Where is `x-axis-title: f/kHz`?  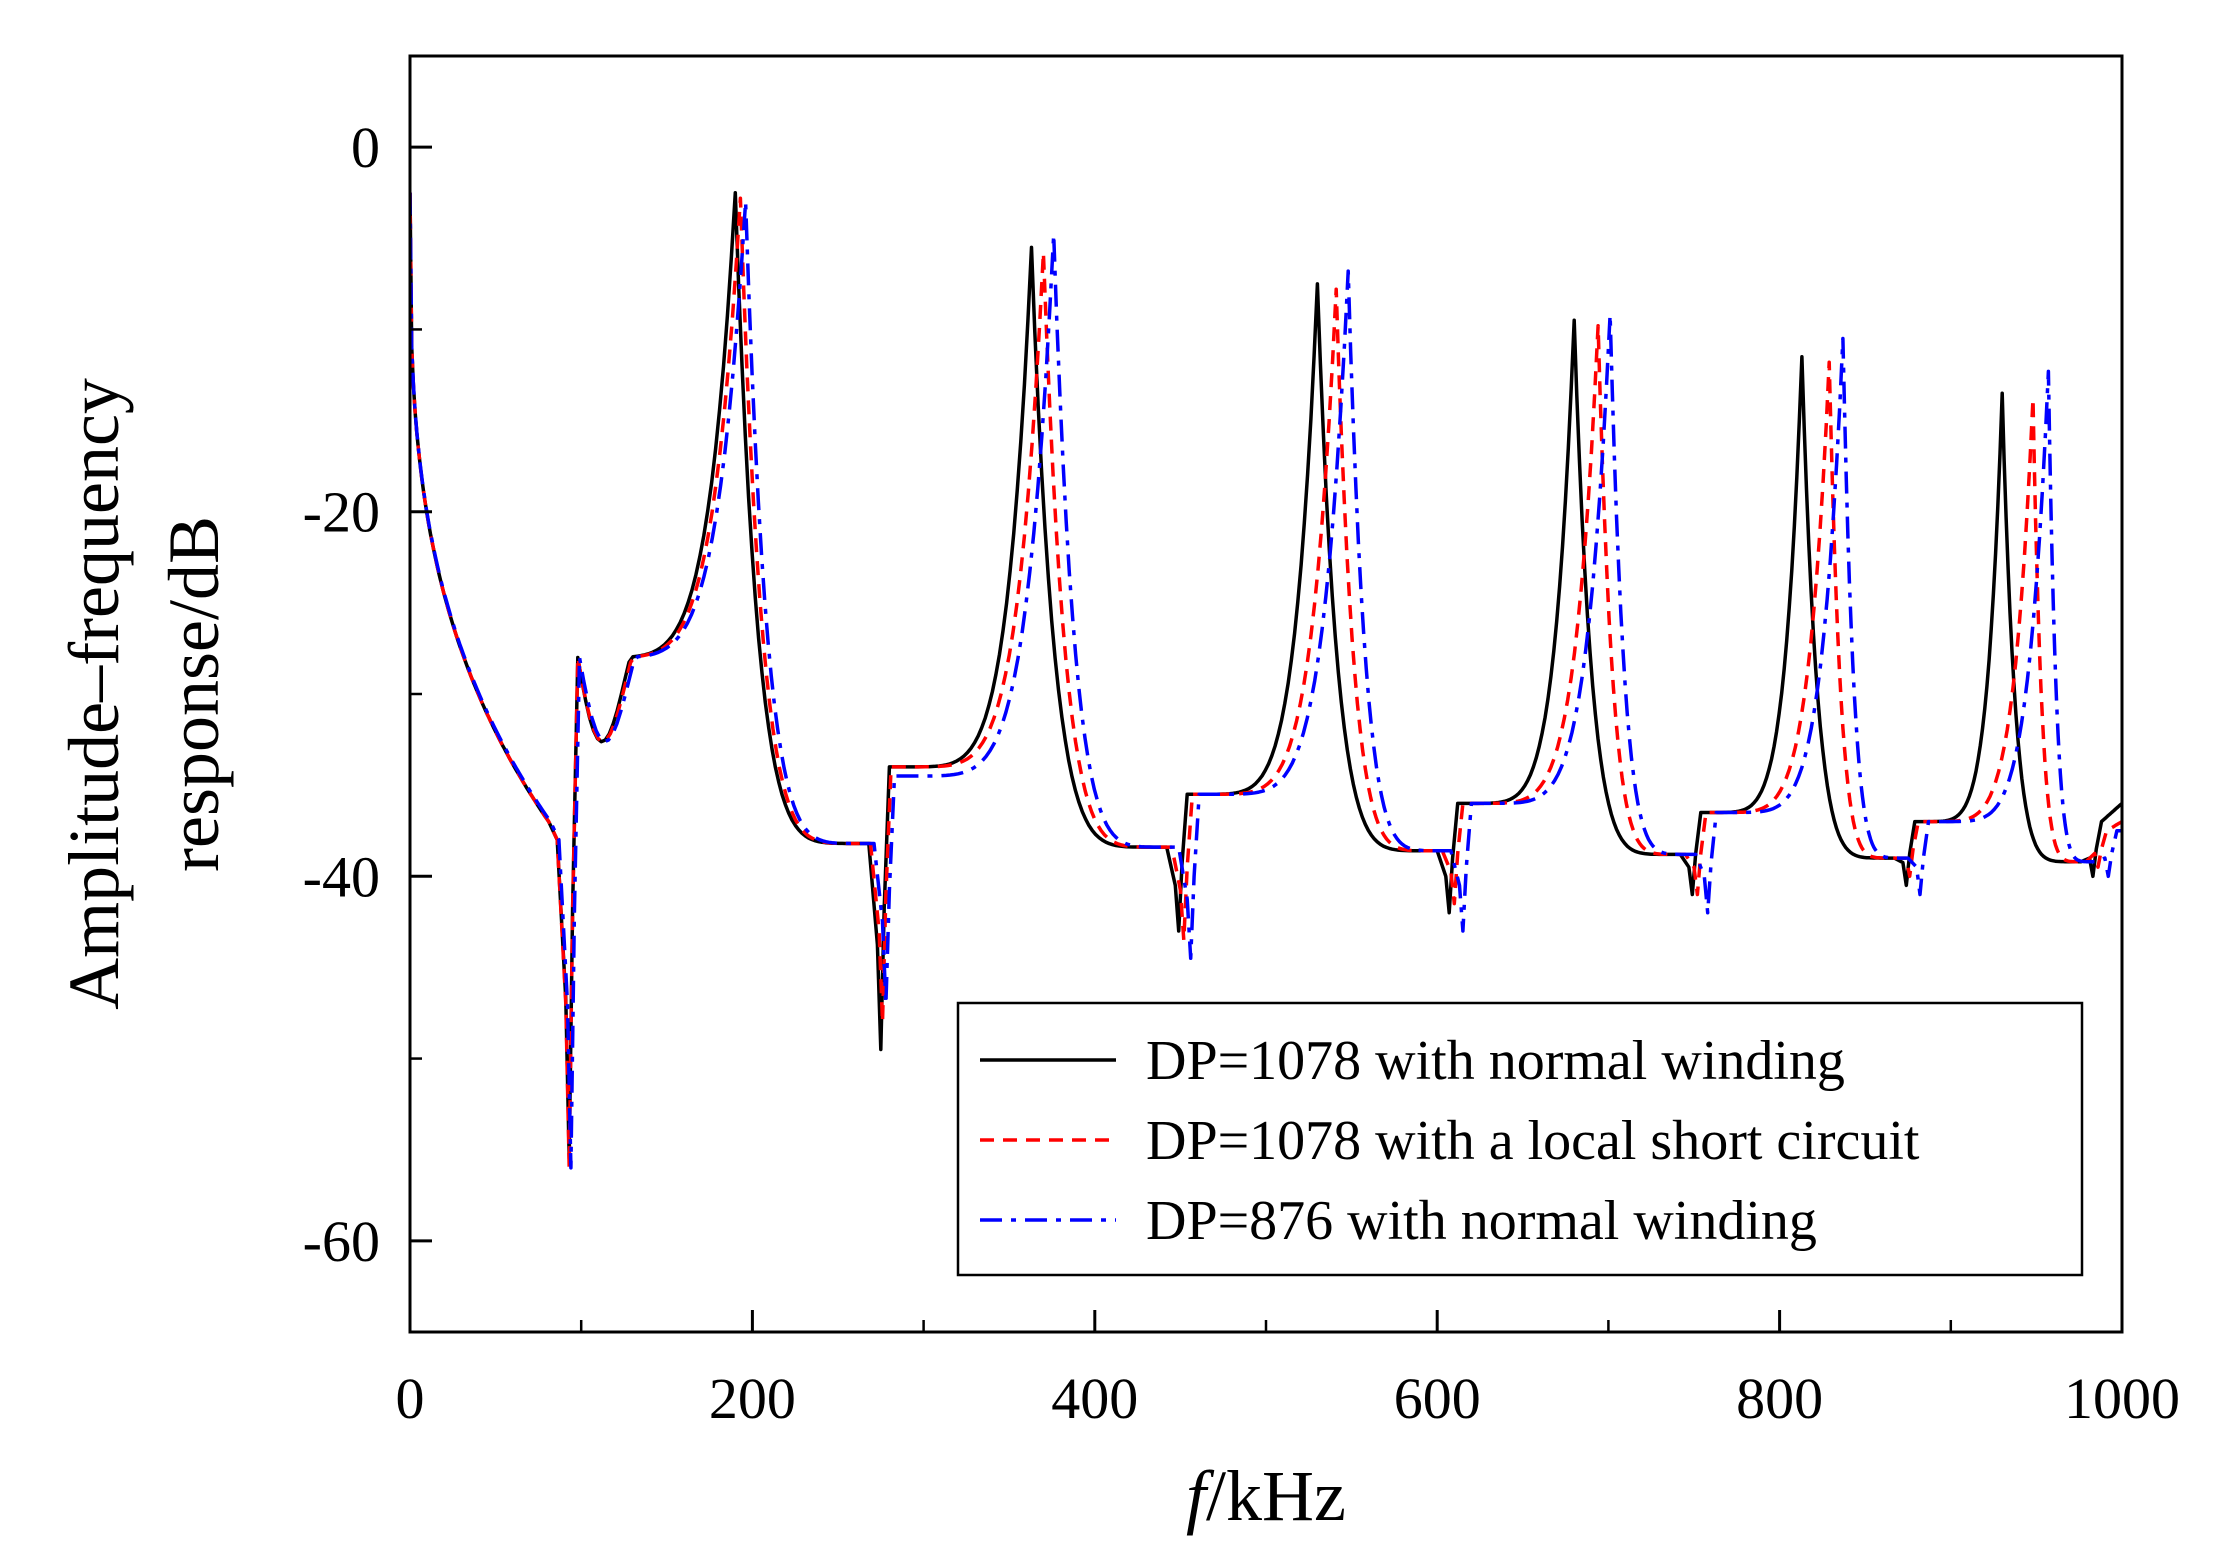
x-axis-title: f/kHz is located at coordinates (1266, 1496).